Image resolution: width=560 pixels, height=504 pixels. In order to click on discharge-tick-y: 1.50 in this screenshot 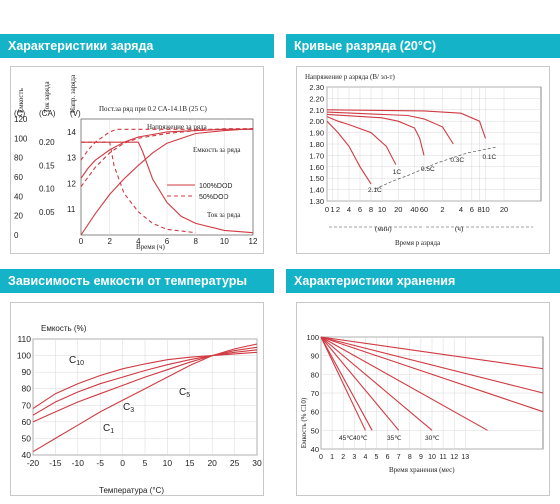, I will do `click(316, 178)`.